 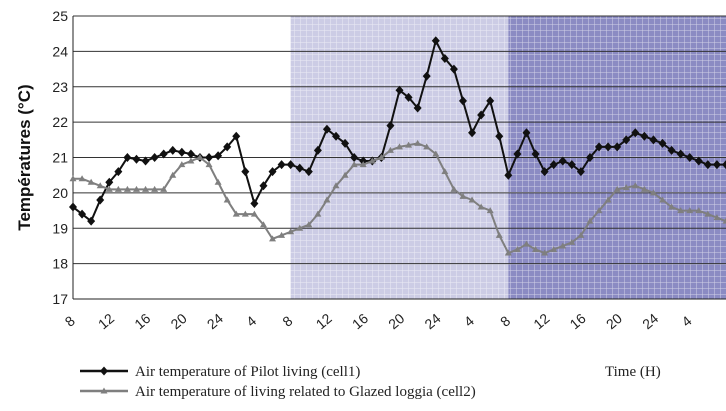 I want to click on y-tick-label: 18, so click(x=60, y=264).